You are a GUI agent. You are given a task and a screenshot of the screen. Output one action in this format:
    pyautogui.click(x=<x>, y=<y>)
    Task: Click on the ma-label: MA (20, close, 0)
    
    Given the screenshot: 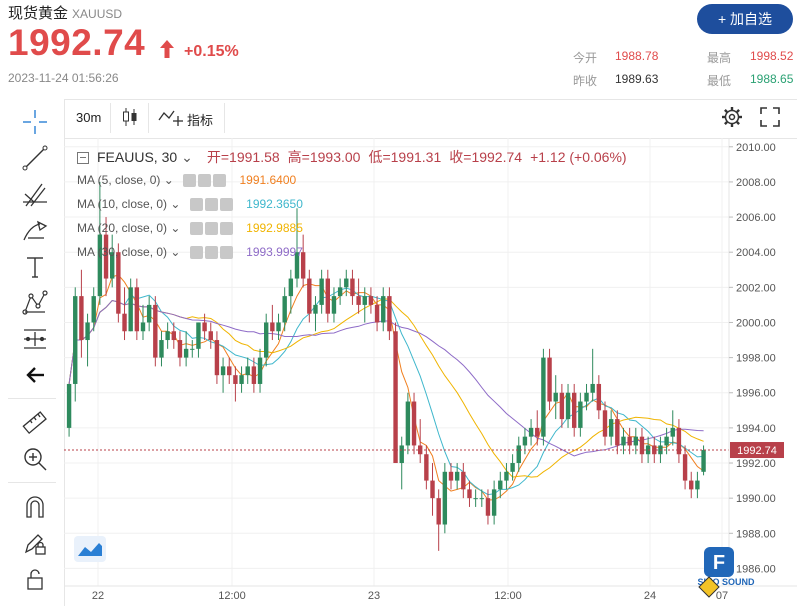 What is the action you would take?
    pyautogui.click(x=122, y=228)
    